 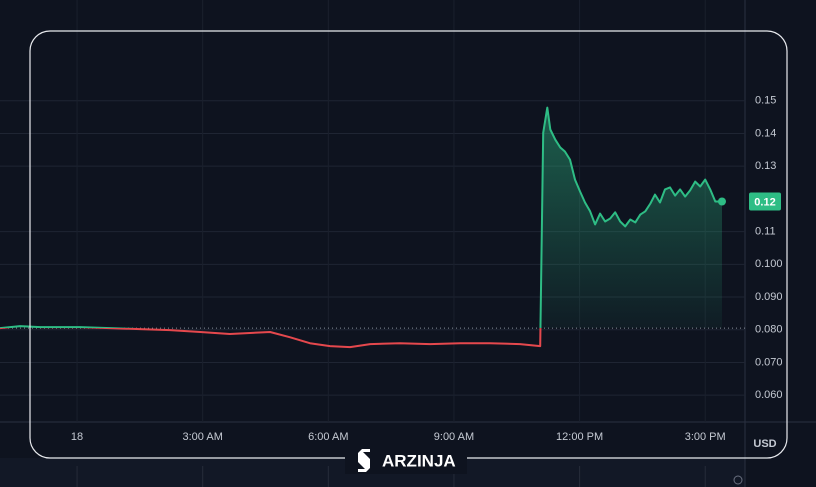 What do you see at coordinates (579, 437) in the screenshot?
I see `x-tick-label: 12:00 PM` at bounding box center [579, 437].